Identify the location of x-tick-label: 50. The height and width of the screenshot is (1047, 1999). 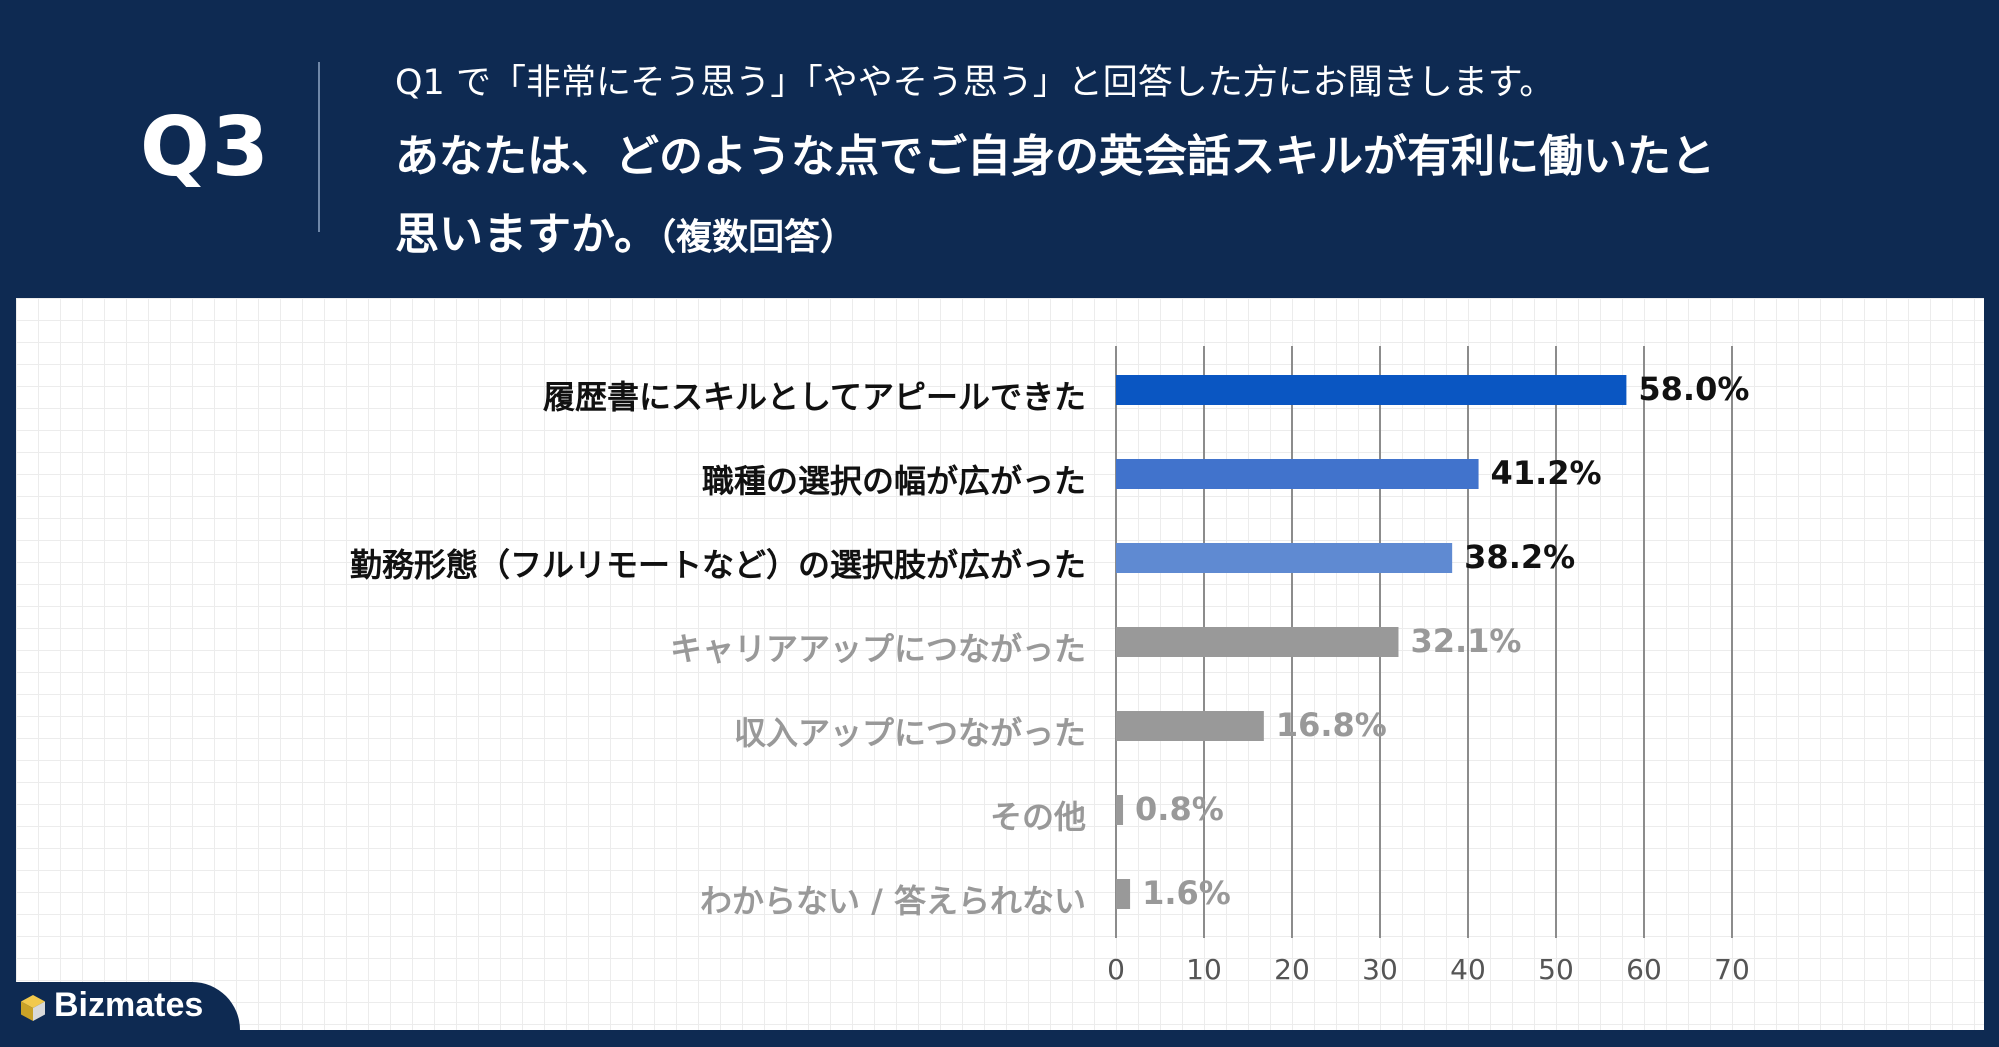
(1556, 969).